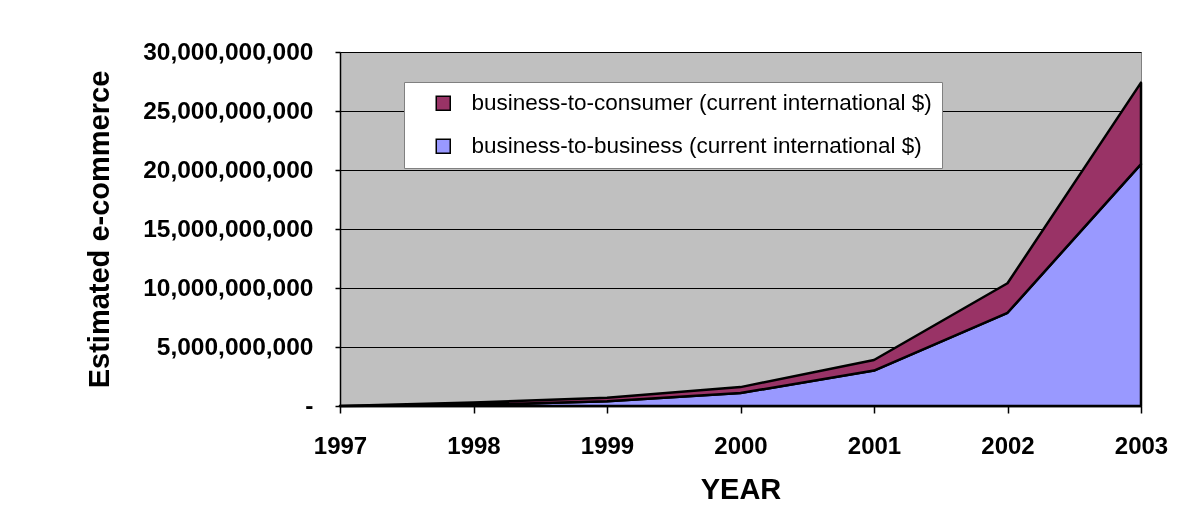  What do you see at coordinates (696, 146) in the screenshot?
I see `legend-label: business-to-business (current international $)` at bounding box center [696, 146].